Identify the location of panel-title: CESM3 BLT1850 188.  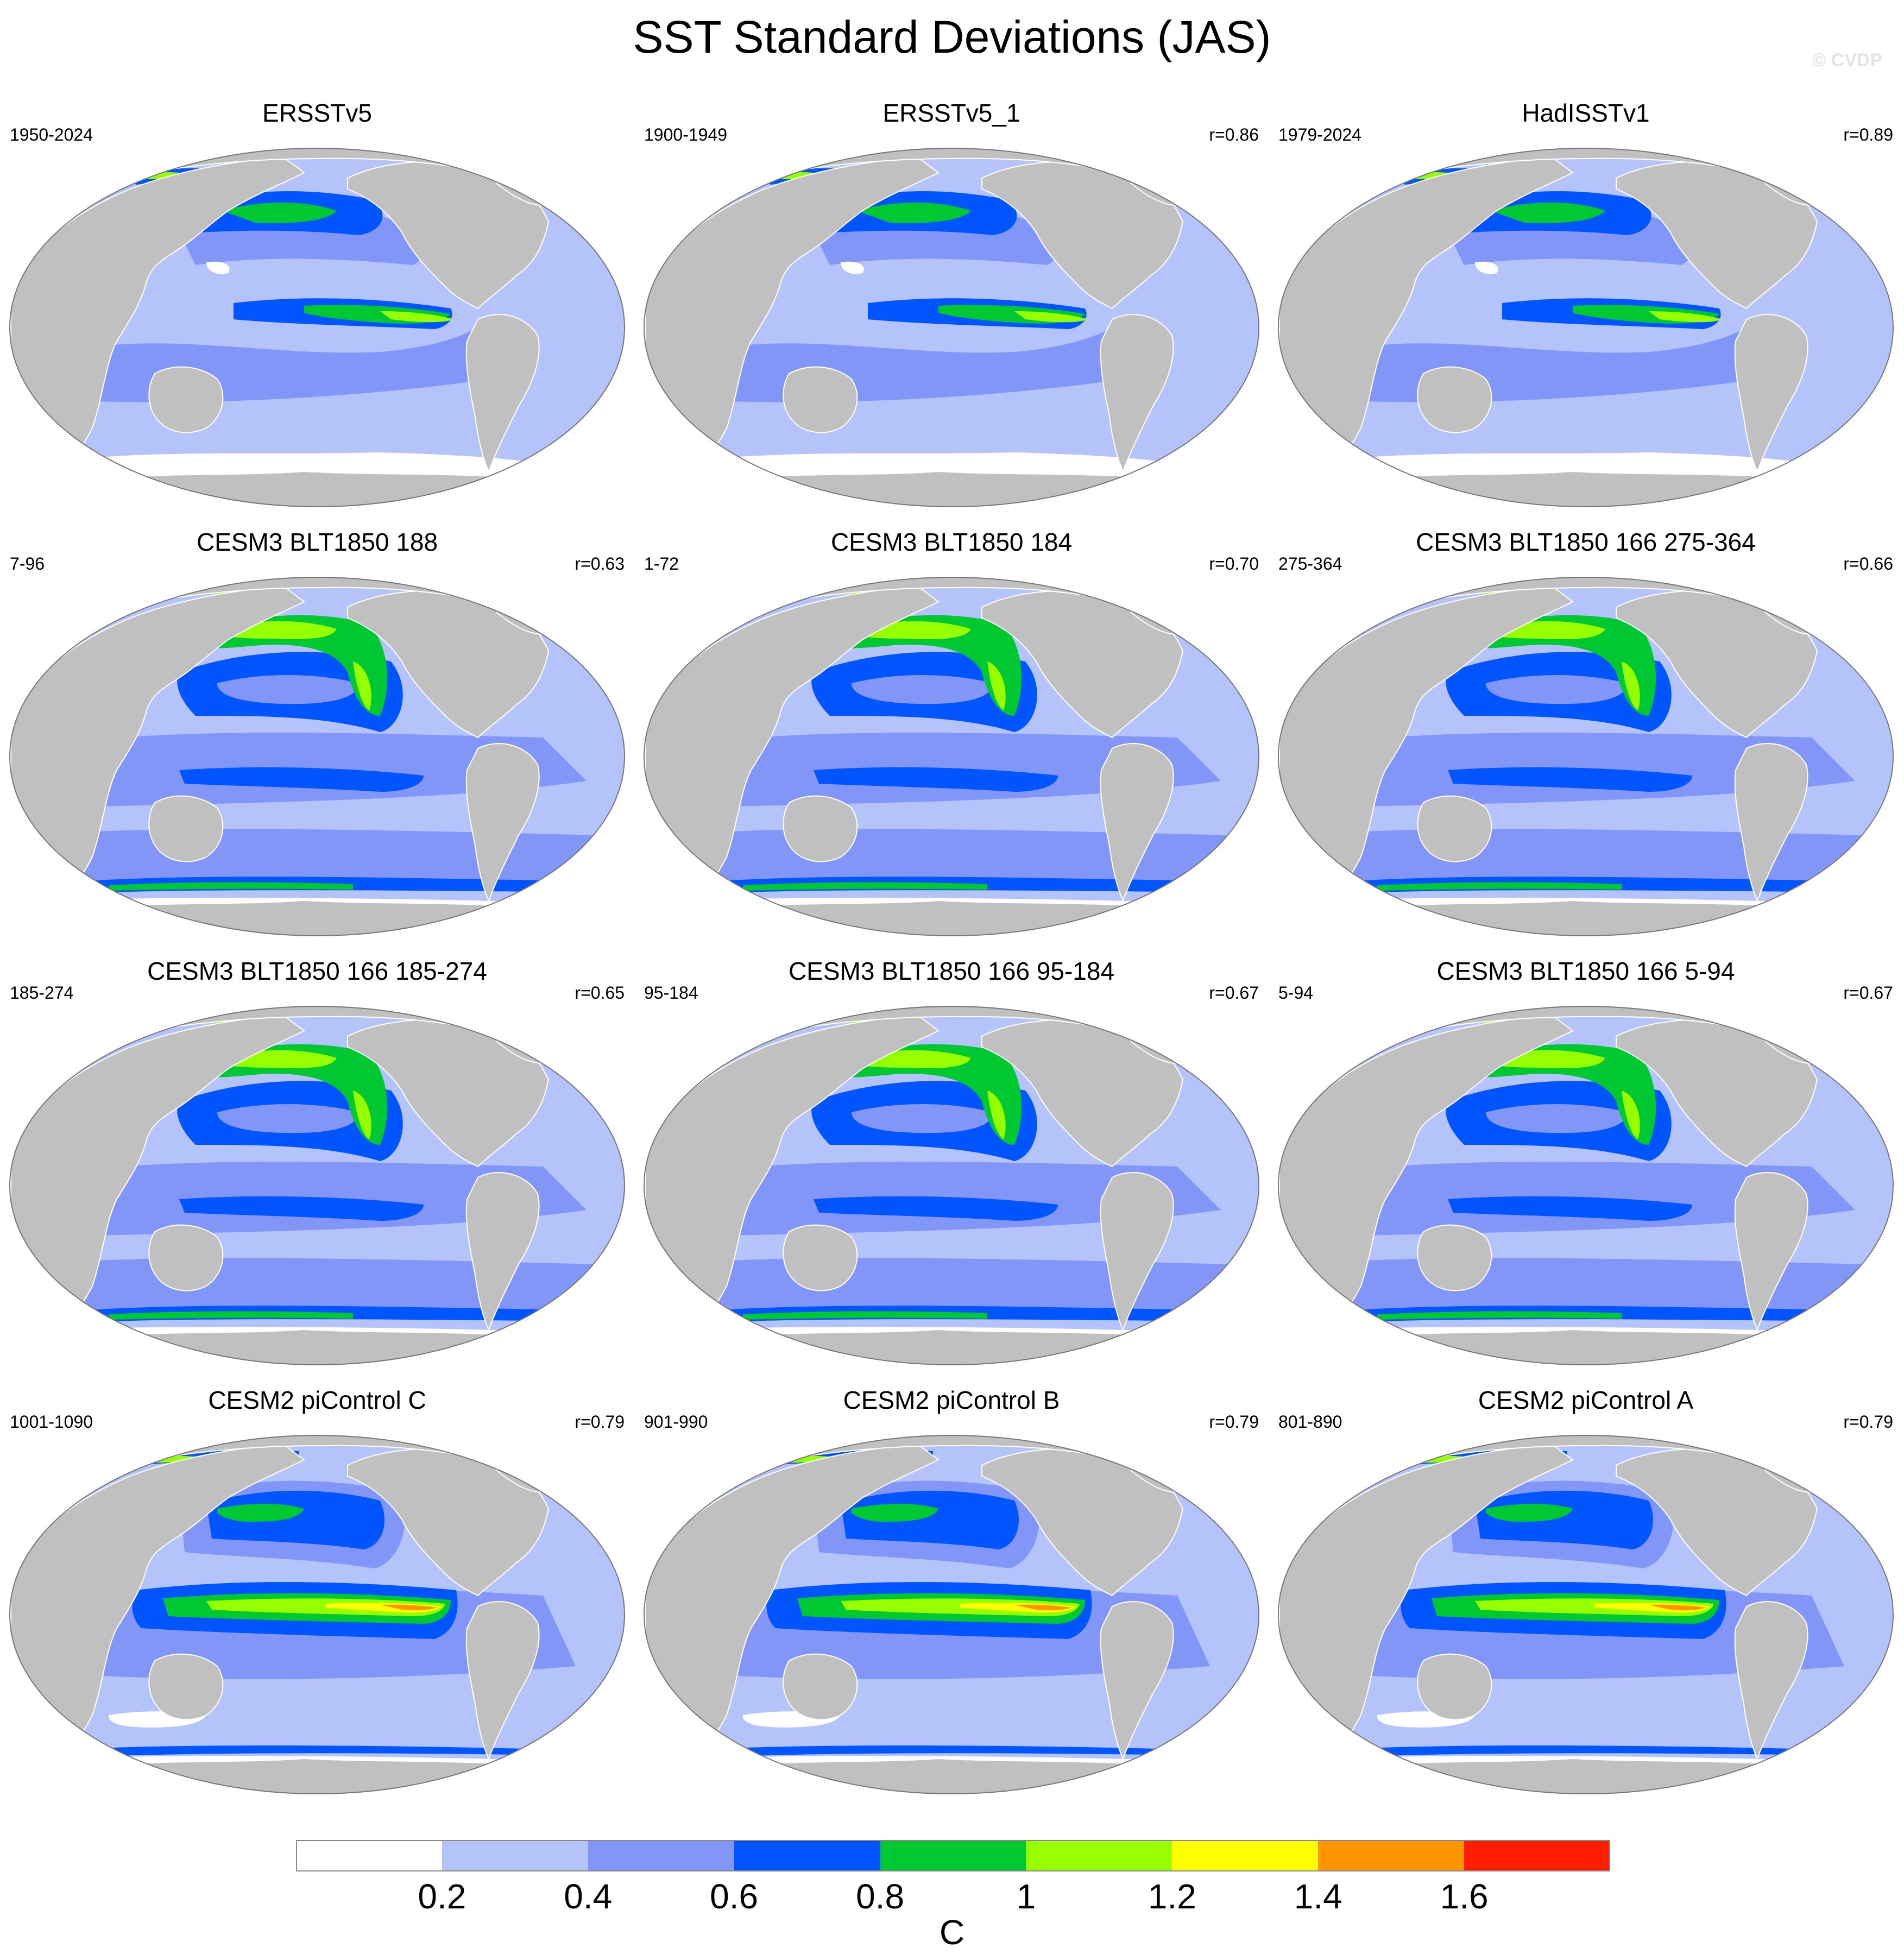
(317, 542).